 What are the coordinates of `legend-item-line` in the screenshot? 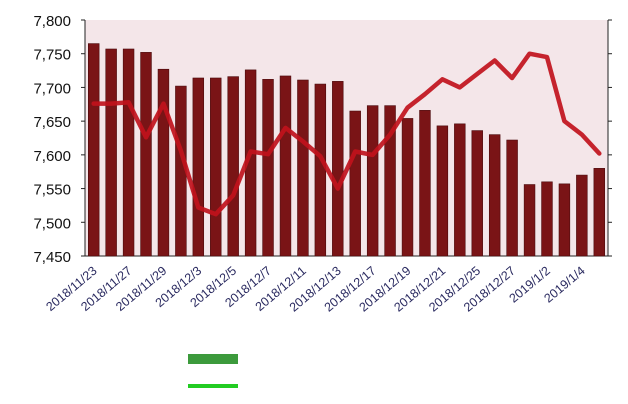 It's located at (216, 386).